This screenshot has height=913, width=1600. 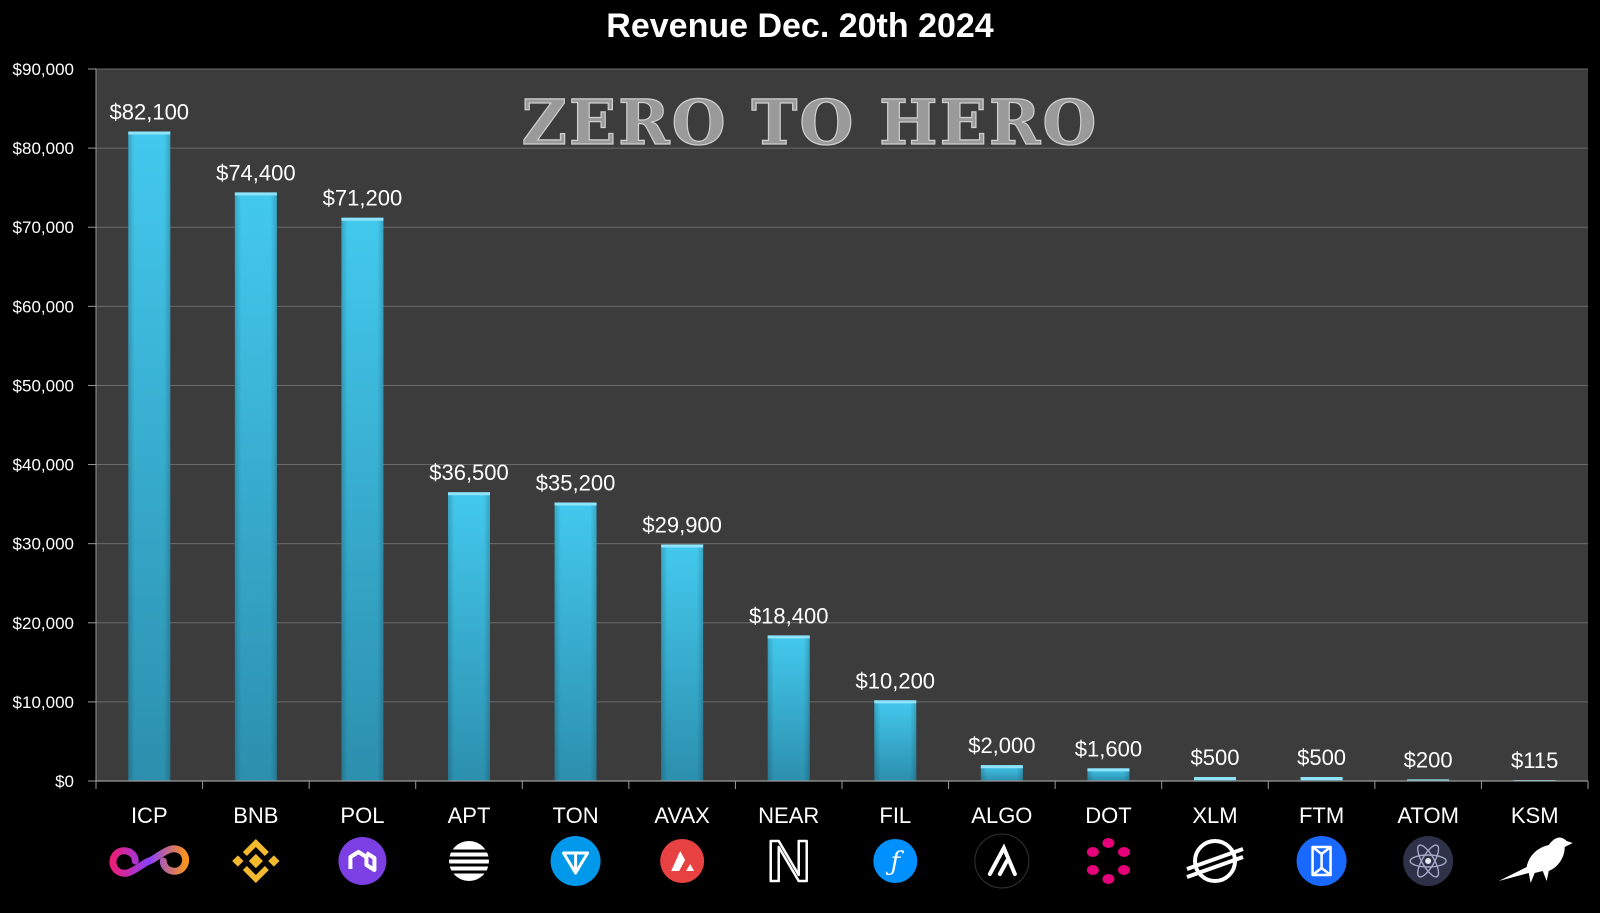 What do you see at coordinates (255, 815) in the screenshot?
I see `x-tick-label: BNB` at bounding box center [255, 815].